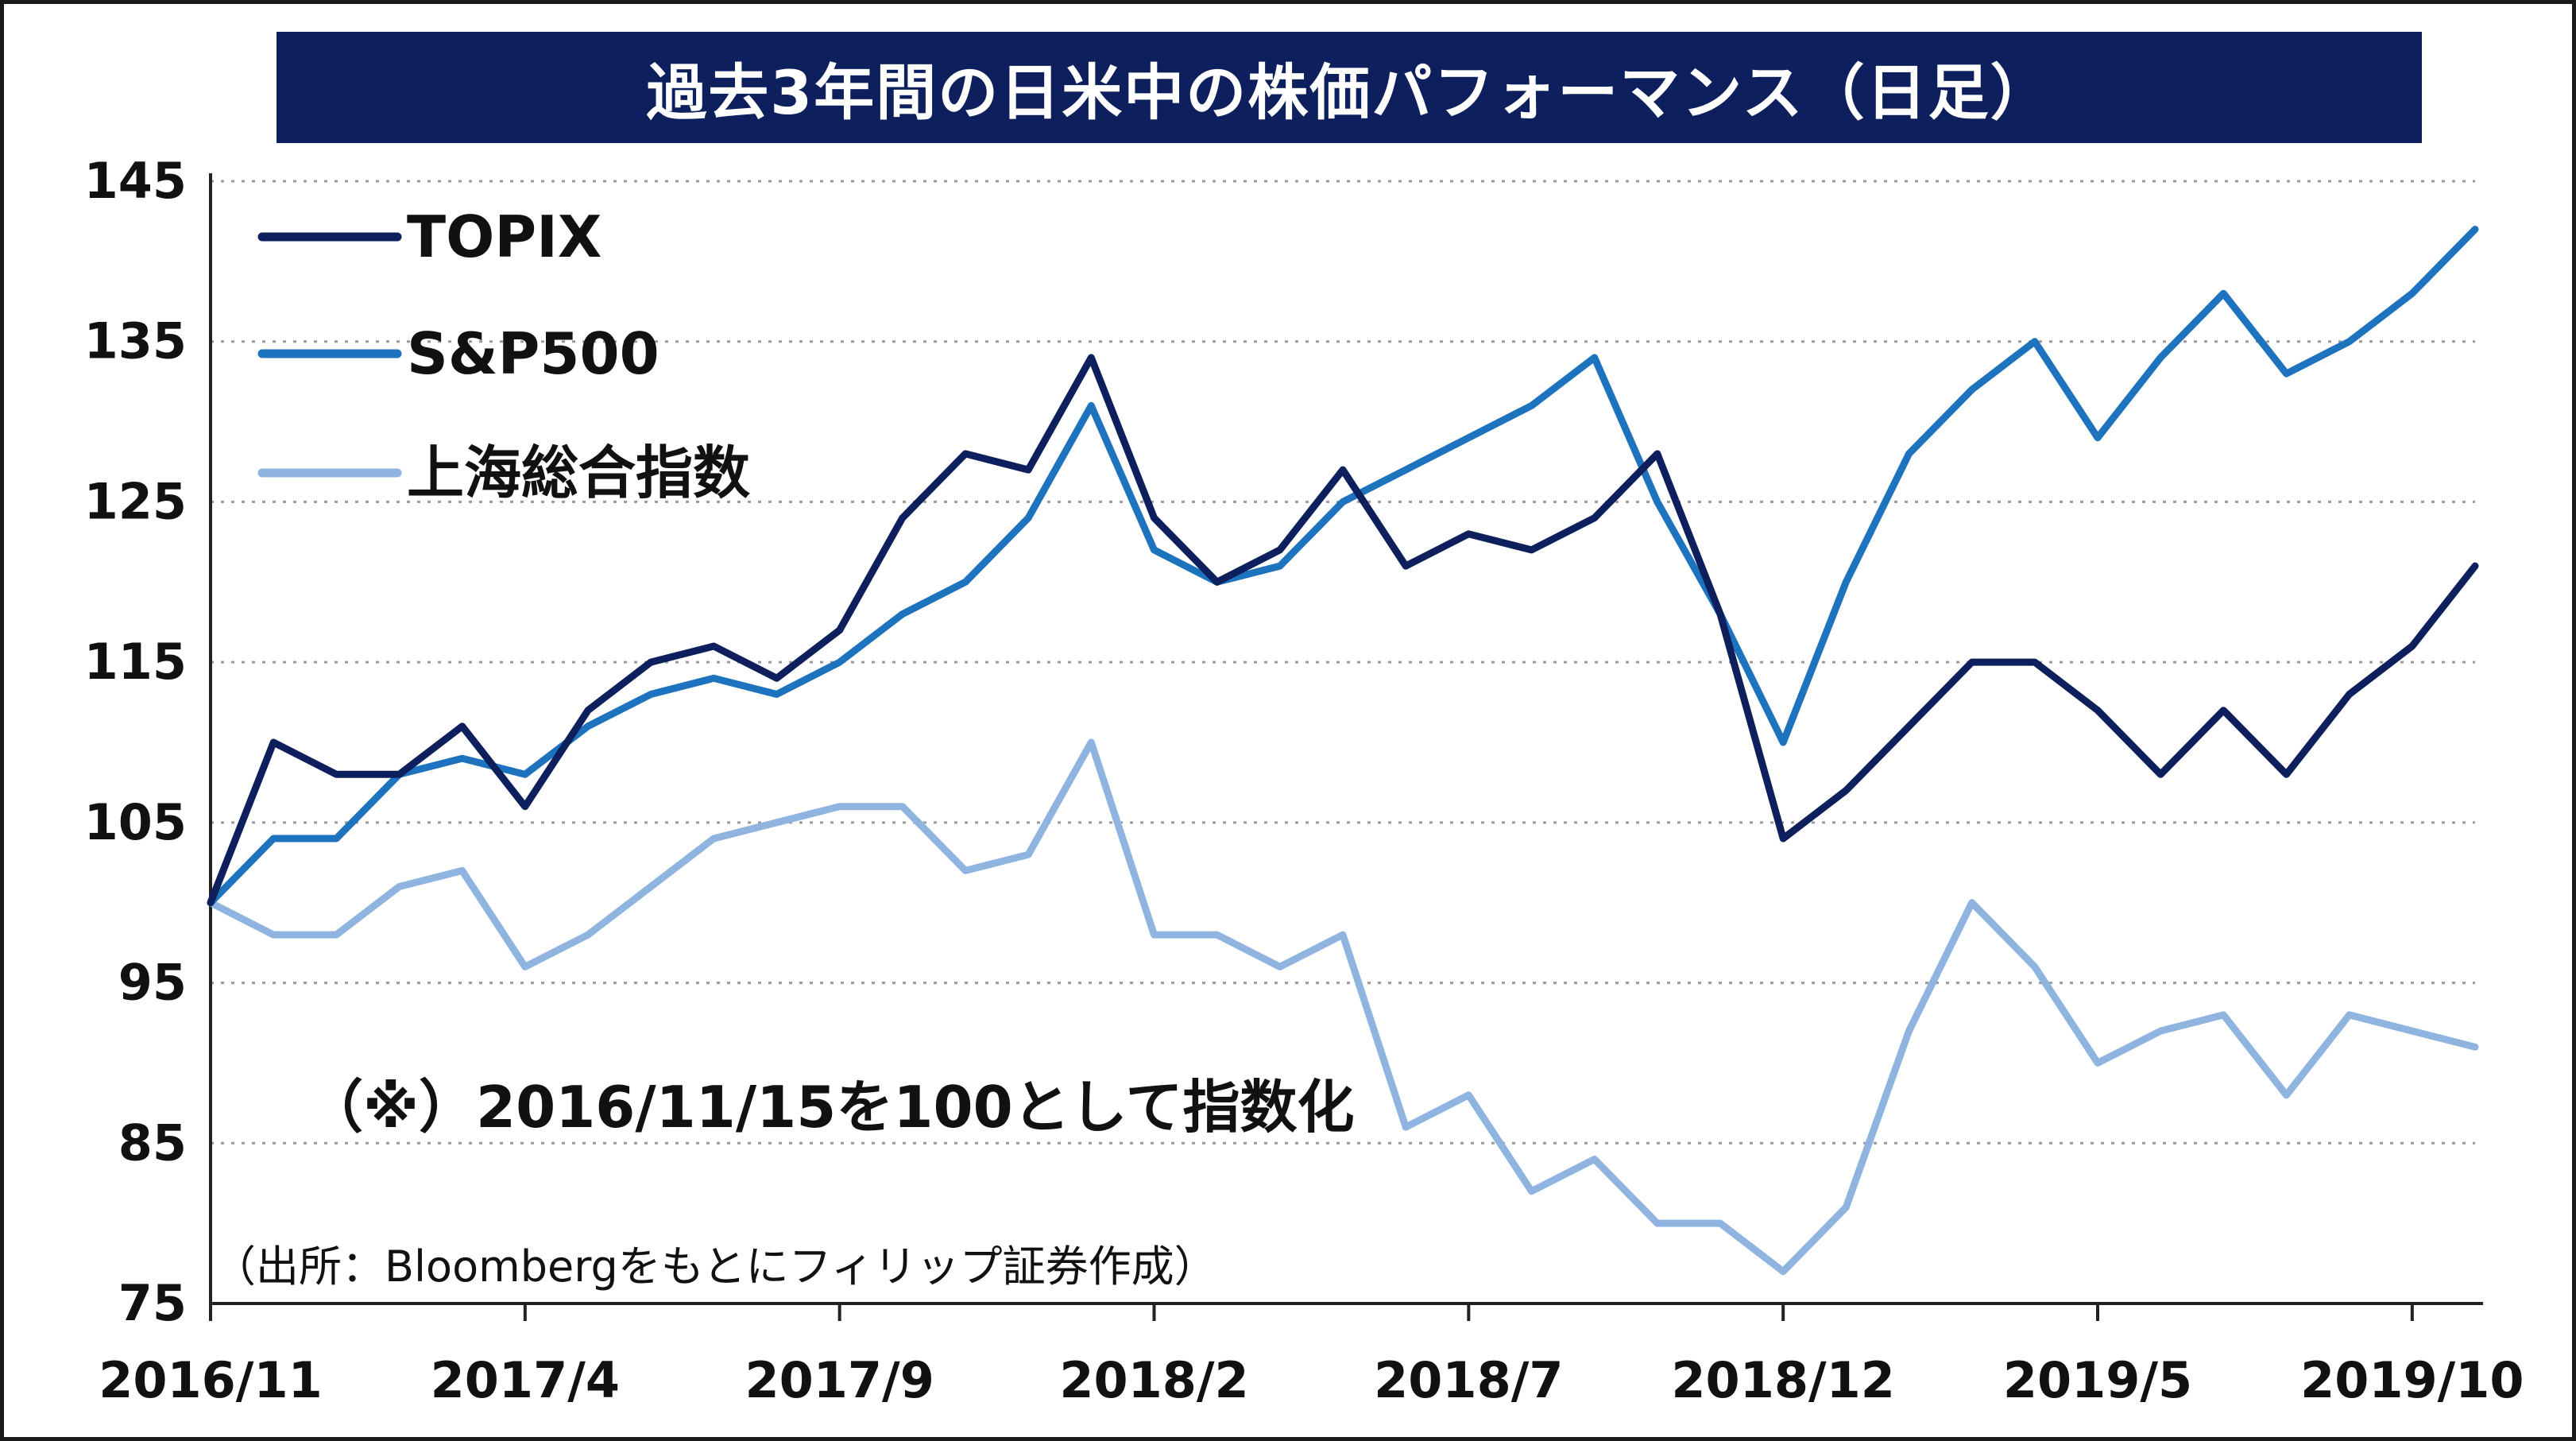 The width and height of the screenshot is (2576, 1441). I want to click on y-tick-95: 95, so click(152, 983).